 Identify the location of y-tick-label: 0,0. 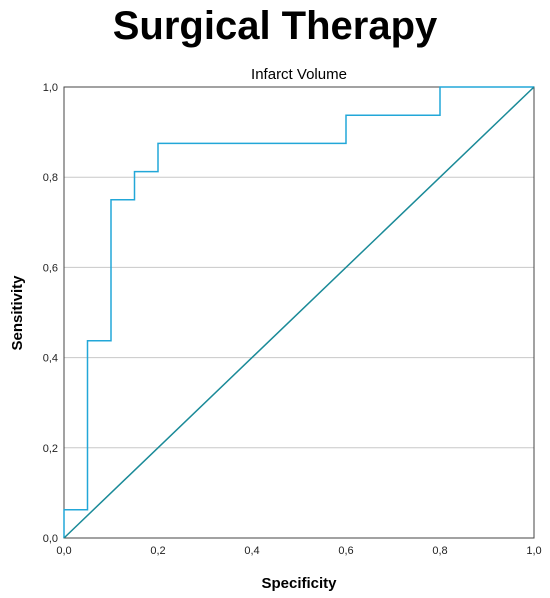
(50, 539).